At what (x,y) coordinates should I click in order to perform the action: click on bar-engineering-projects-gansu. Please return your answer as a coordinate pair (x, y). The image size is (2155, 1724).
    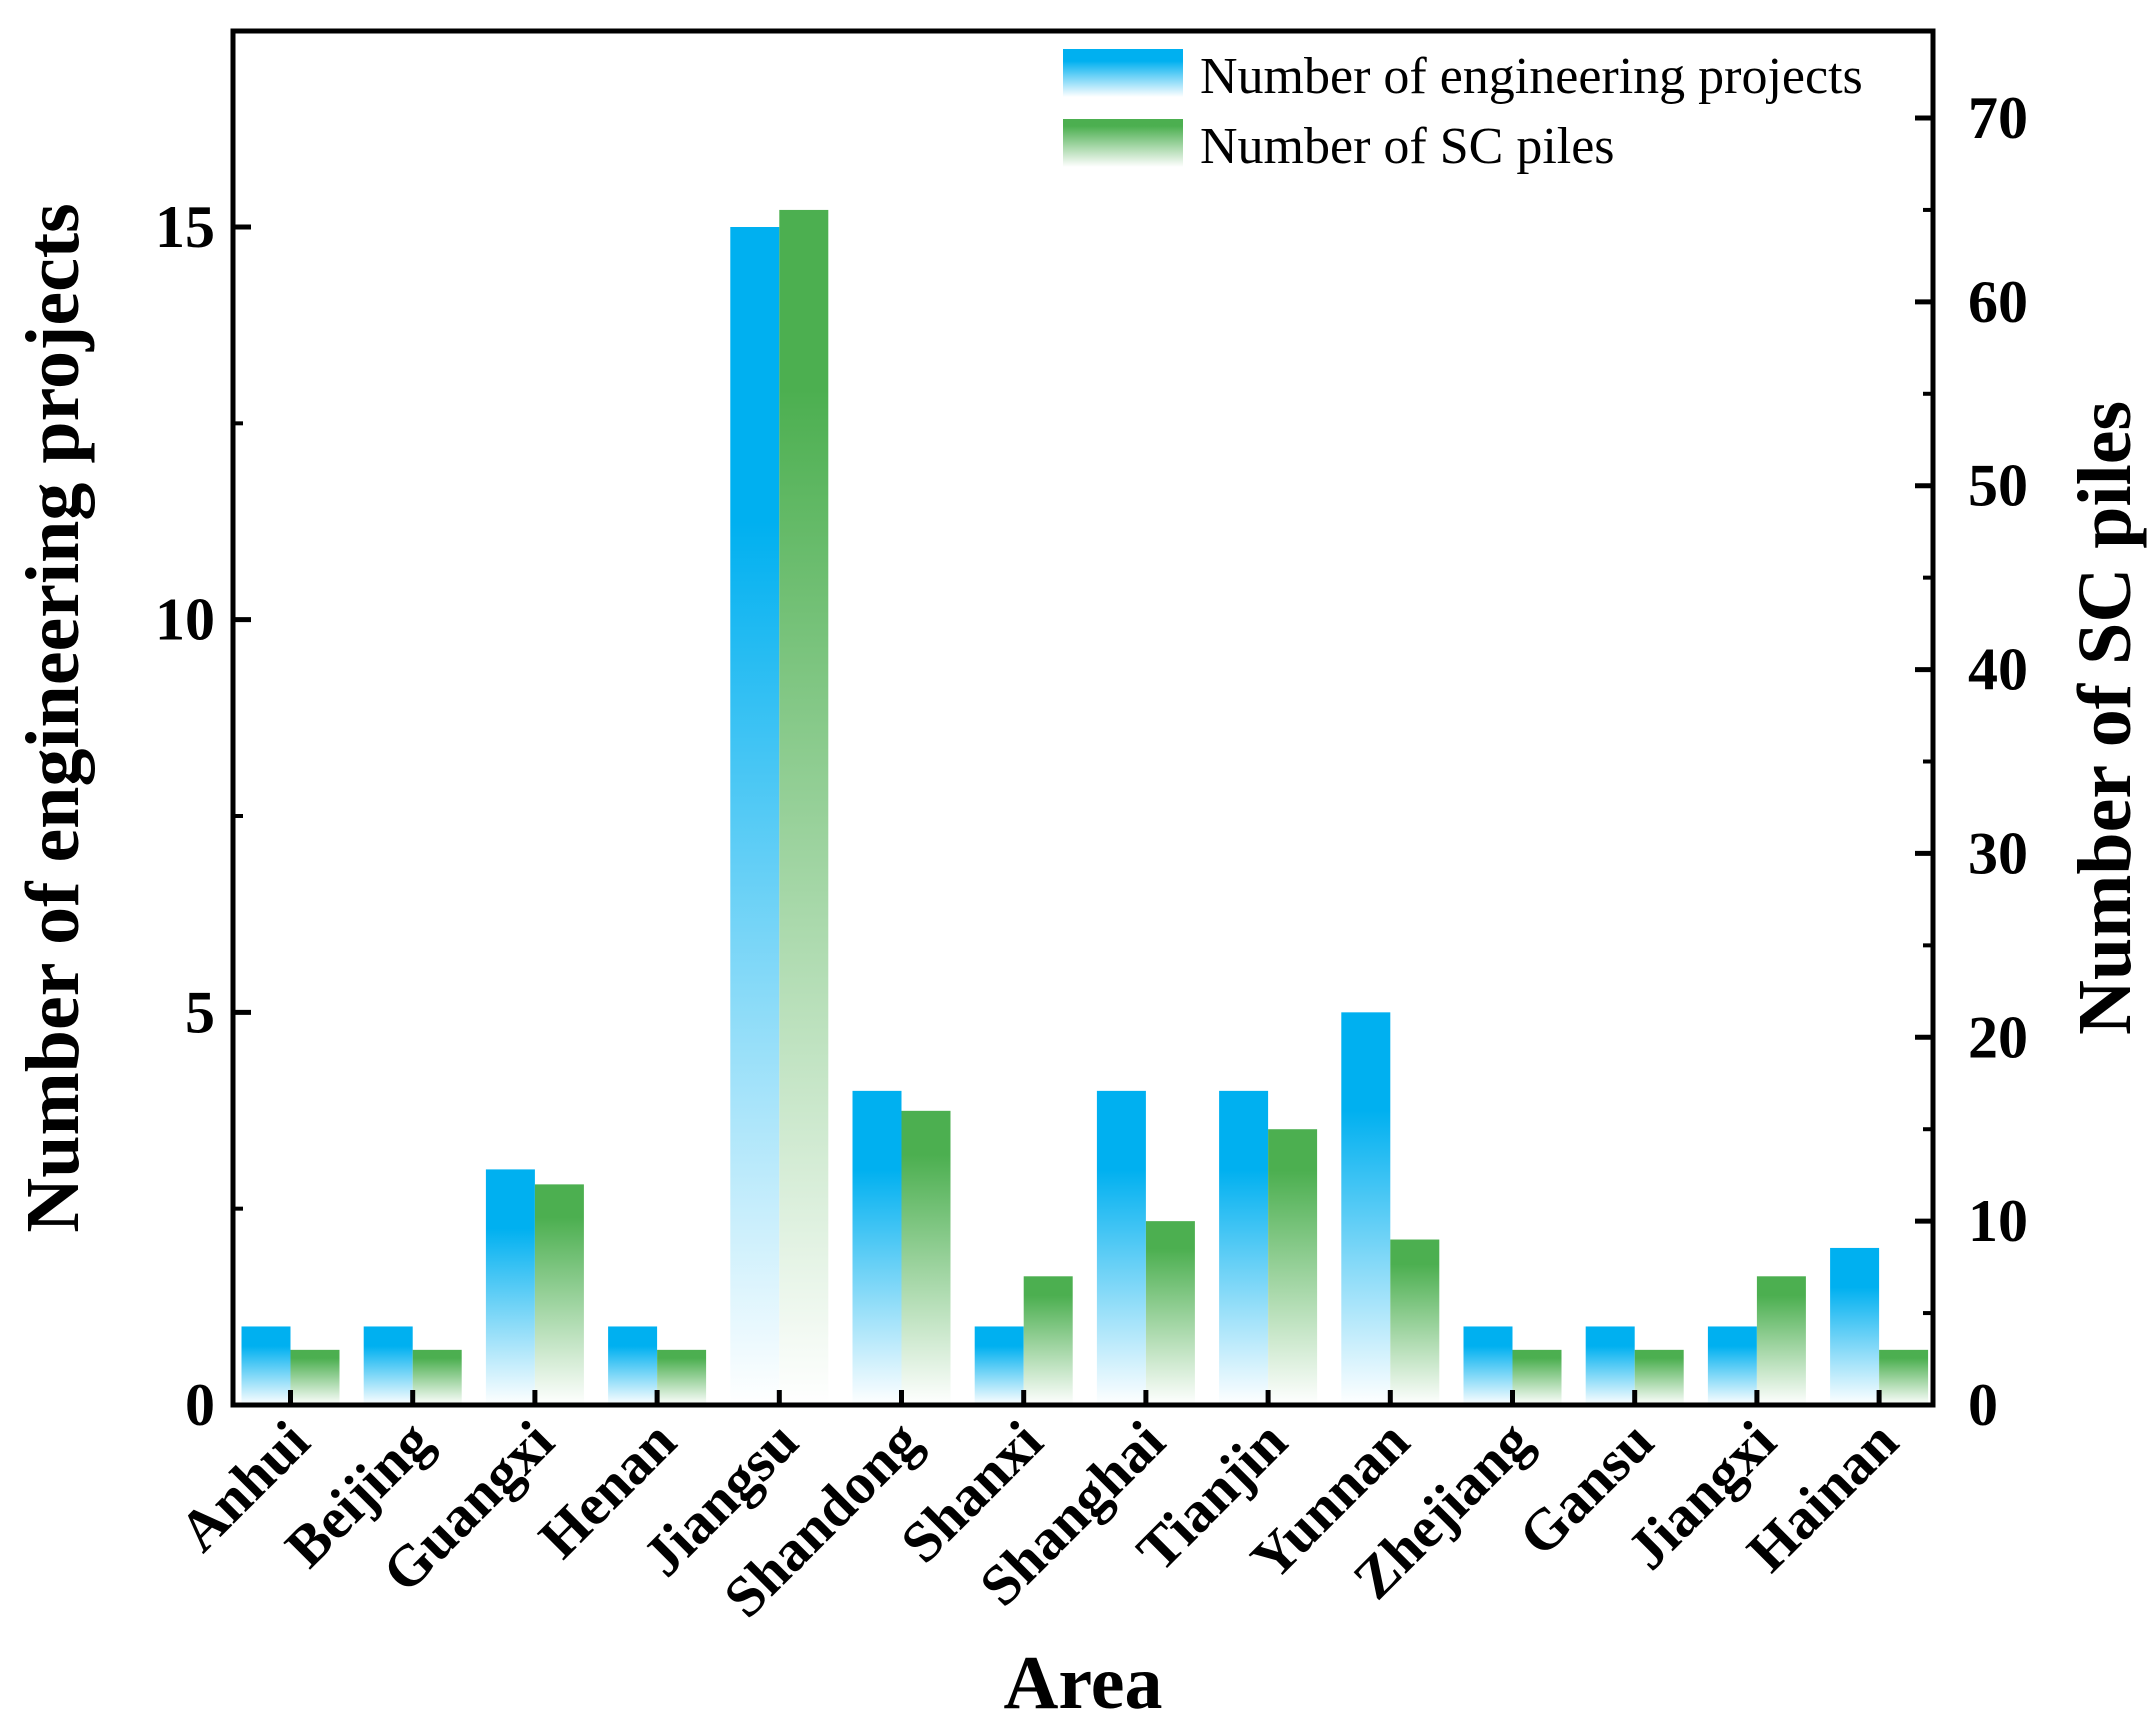
    Looking at the image, I should click on (1610, 1365).